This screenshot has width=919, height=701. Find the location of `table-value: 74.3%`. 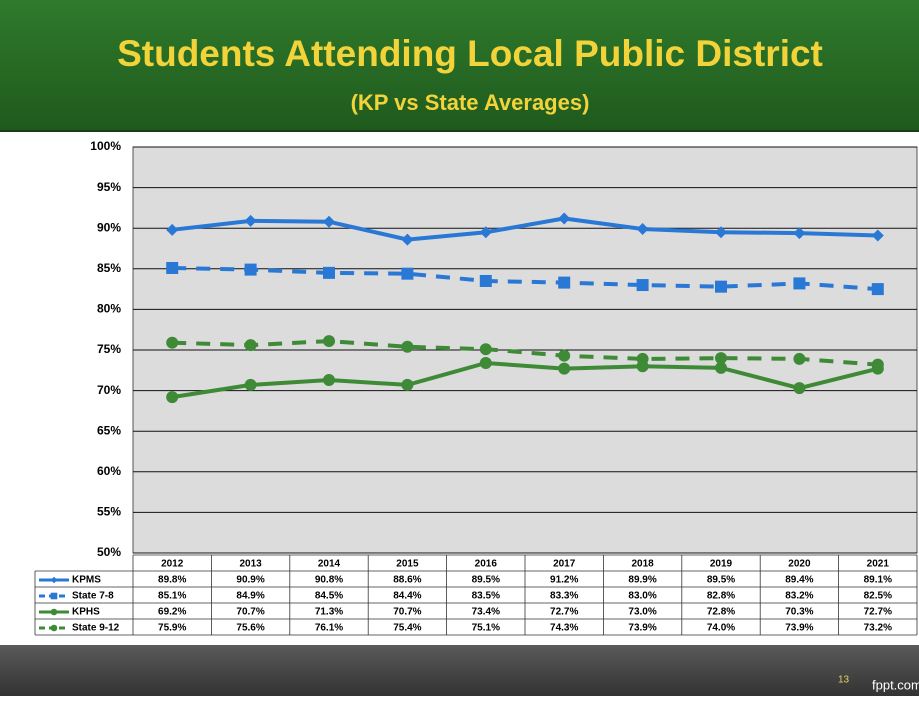

table-value: 74.3% is located at coordinates (564, 628).